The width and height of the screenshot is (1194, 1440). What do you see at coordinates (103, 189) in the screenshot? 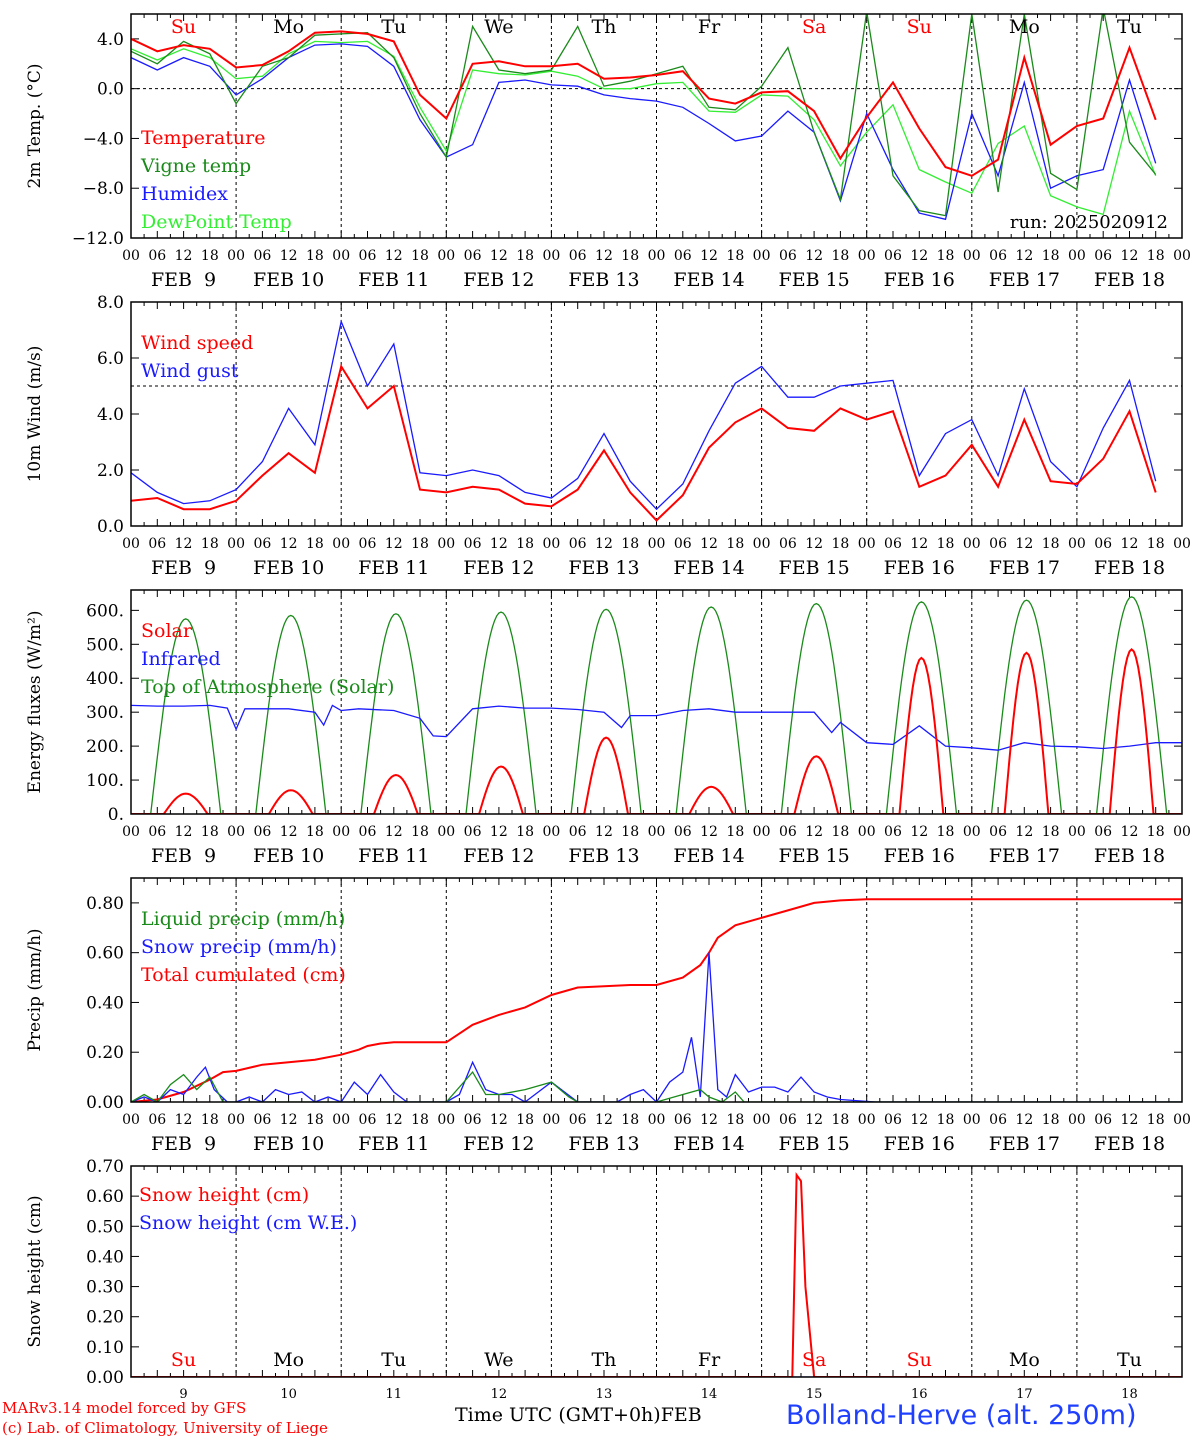
I see `y-tick-label: −8.0` at bounding box center [103, 189].